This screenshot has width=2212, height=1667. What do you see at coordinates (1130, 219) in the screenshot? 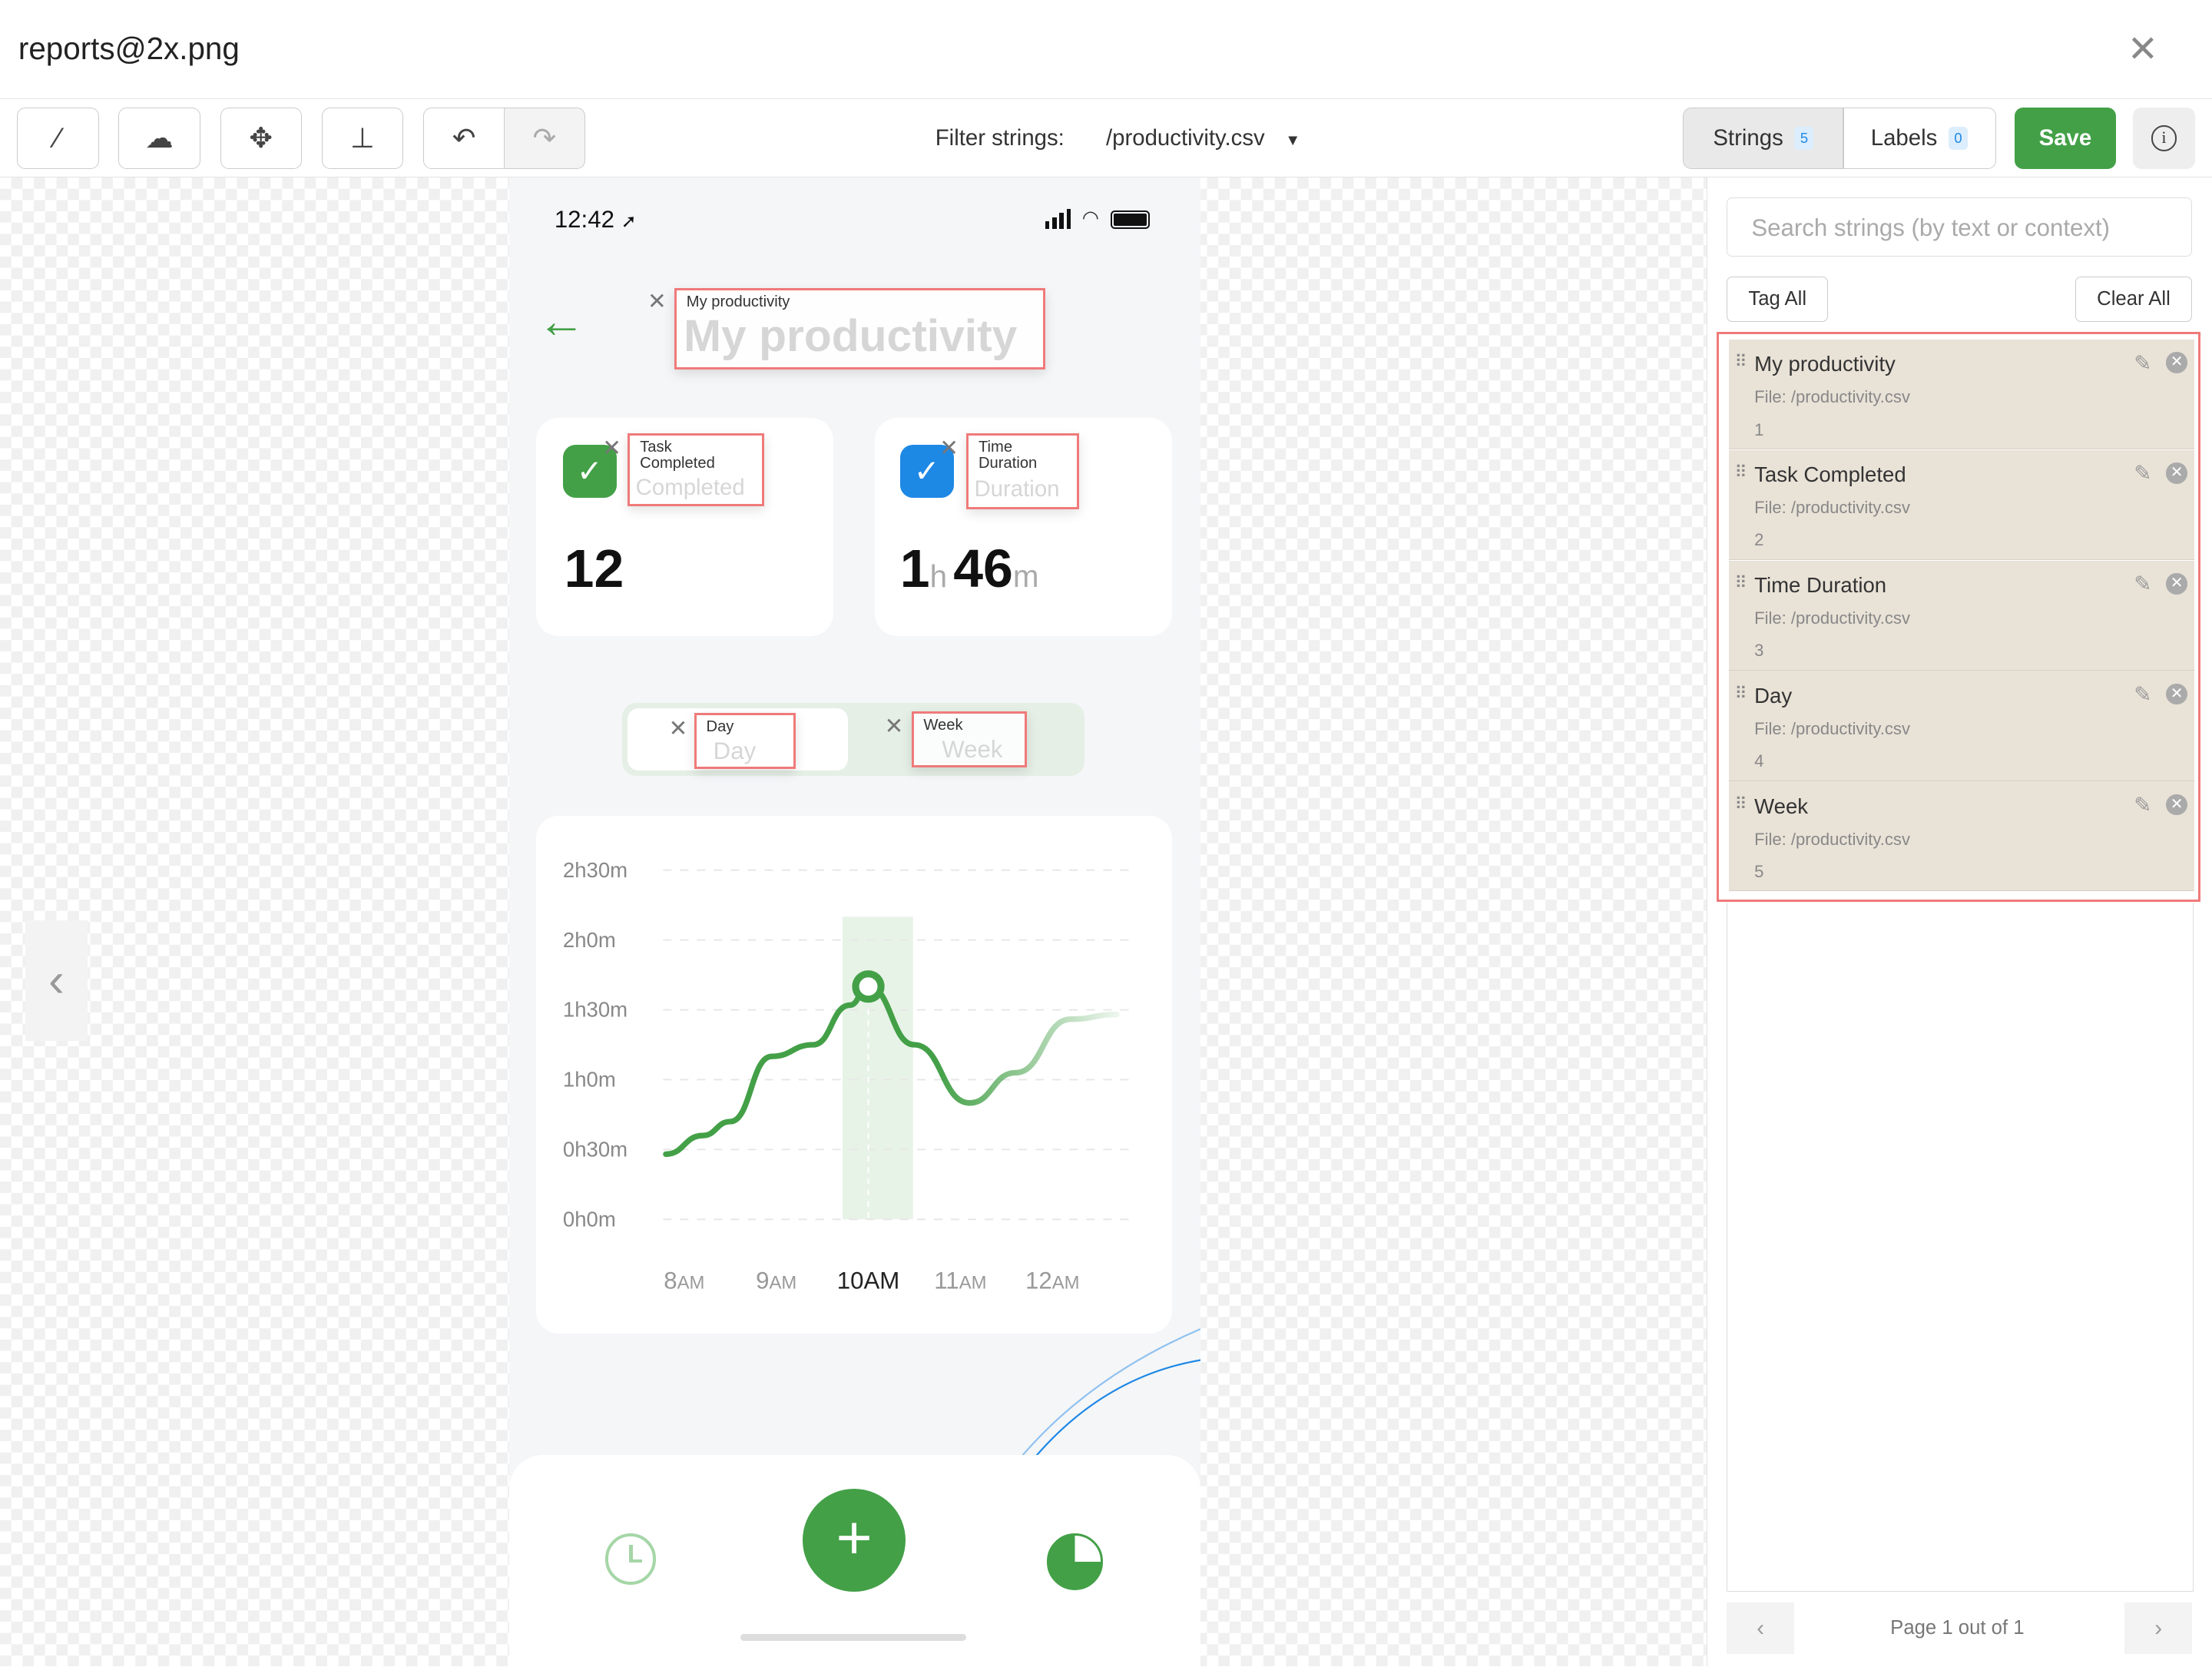
I see `battery-icon` at bounding box center [1130, 219].